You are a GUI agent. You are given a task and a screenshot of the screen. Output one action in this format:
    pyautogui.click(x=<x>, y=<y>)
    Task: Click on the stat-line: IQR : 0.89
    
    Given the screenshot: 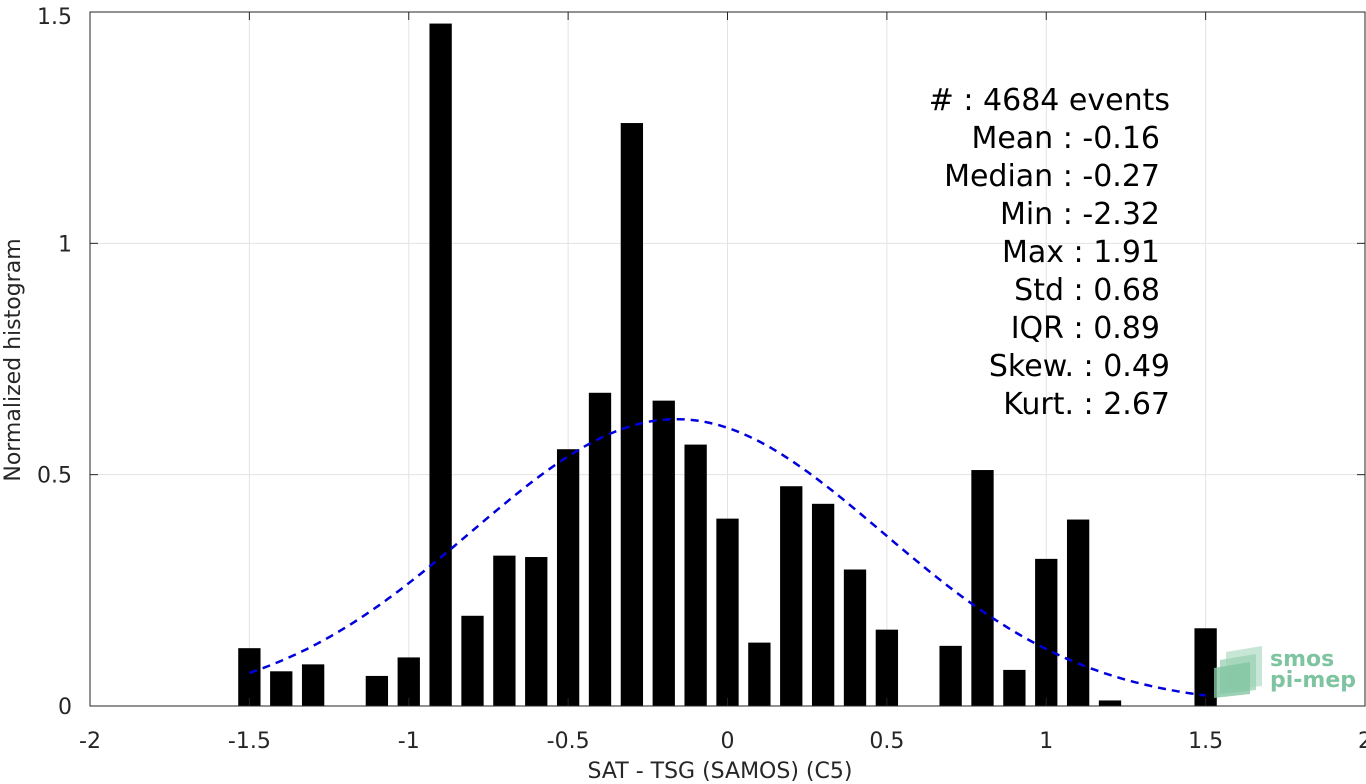 What is the action you would take?
    pyautogui.click(x=1085, y=328)
    